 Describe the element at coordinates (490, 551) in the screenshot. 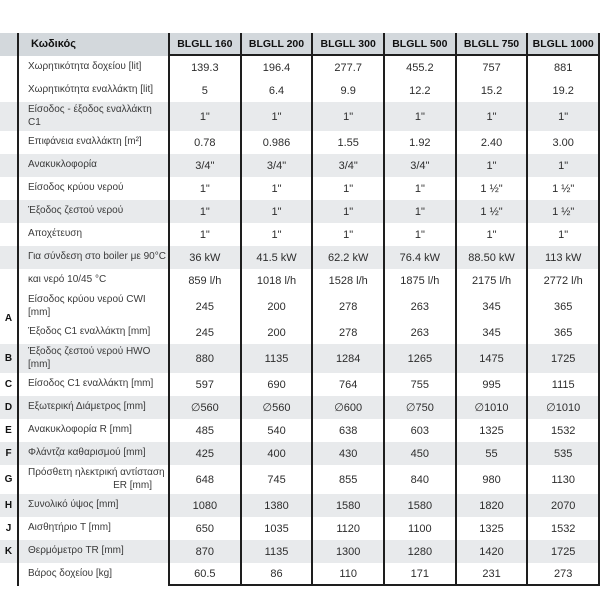

I see `cell-blgll-750: 1420` at that location.